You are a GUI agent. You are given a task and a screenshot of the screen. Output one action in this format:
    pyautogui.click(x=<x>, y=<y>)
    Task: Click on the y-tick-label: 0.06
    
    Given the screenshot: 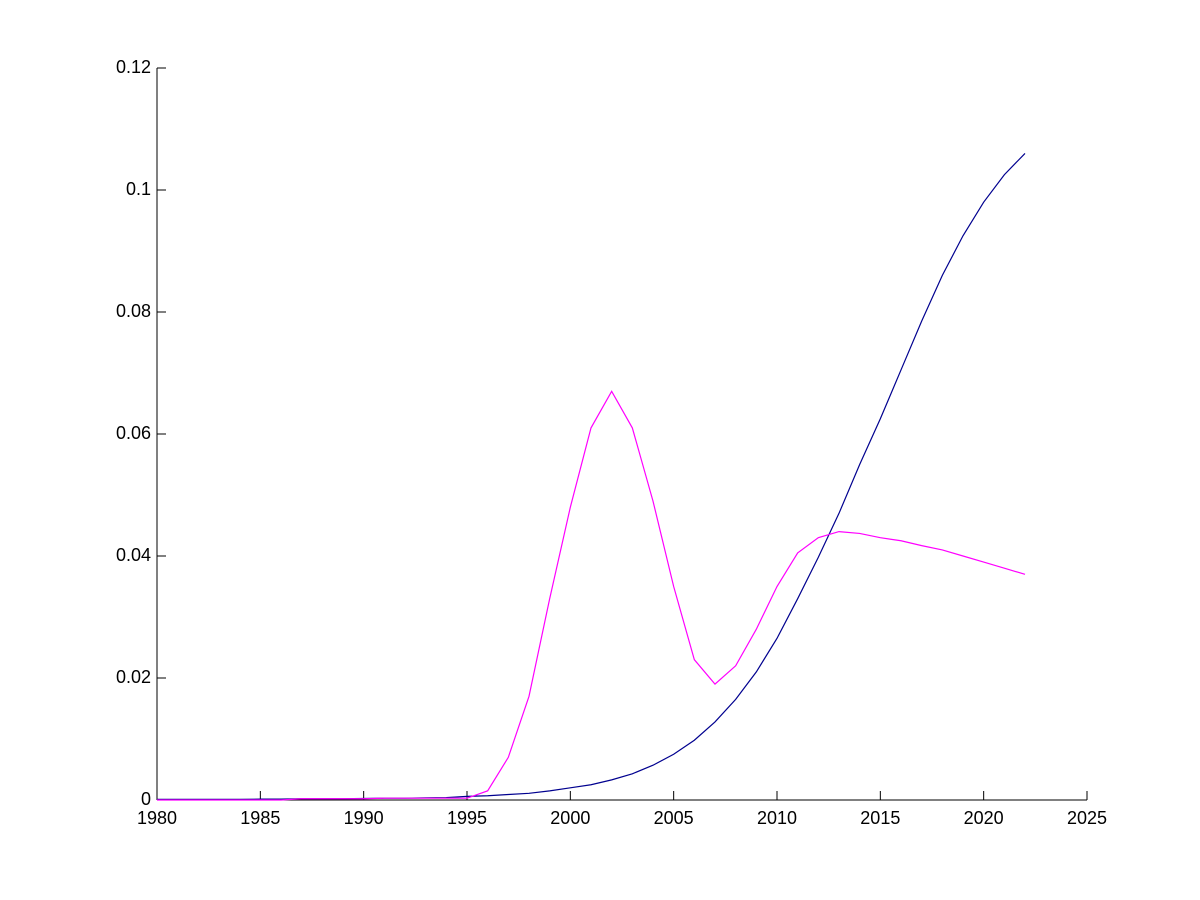 What is the action you would take?
    pyautogui.click(x=133, y=433)
    